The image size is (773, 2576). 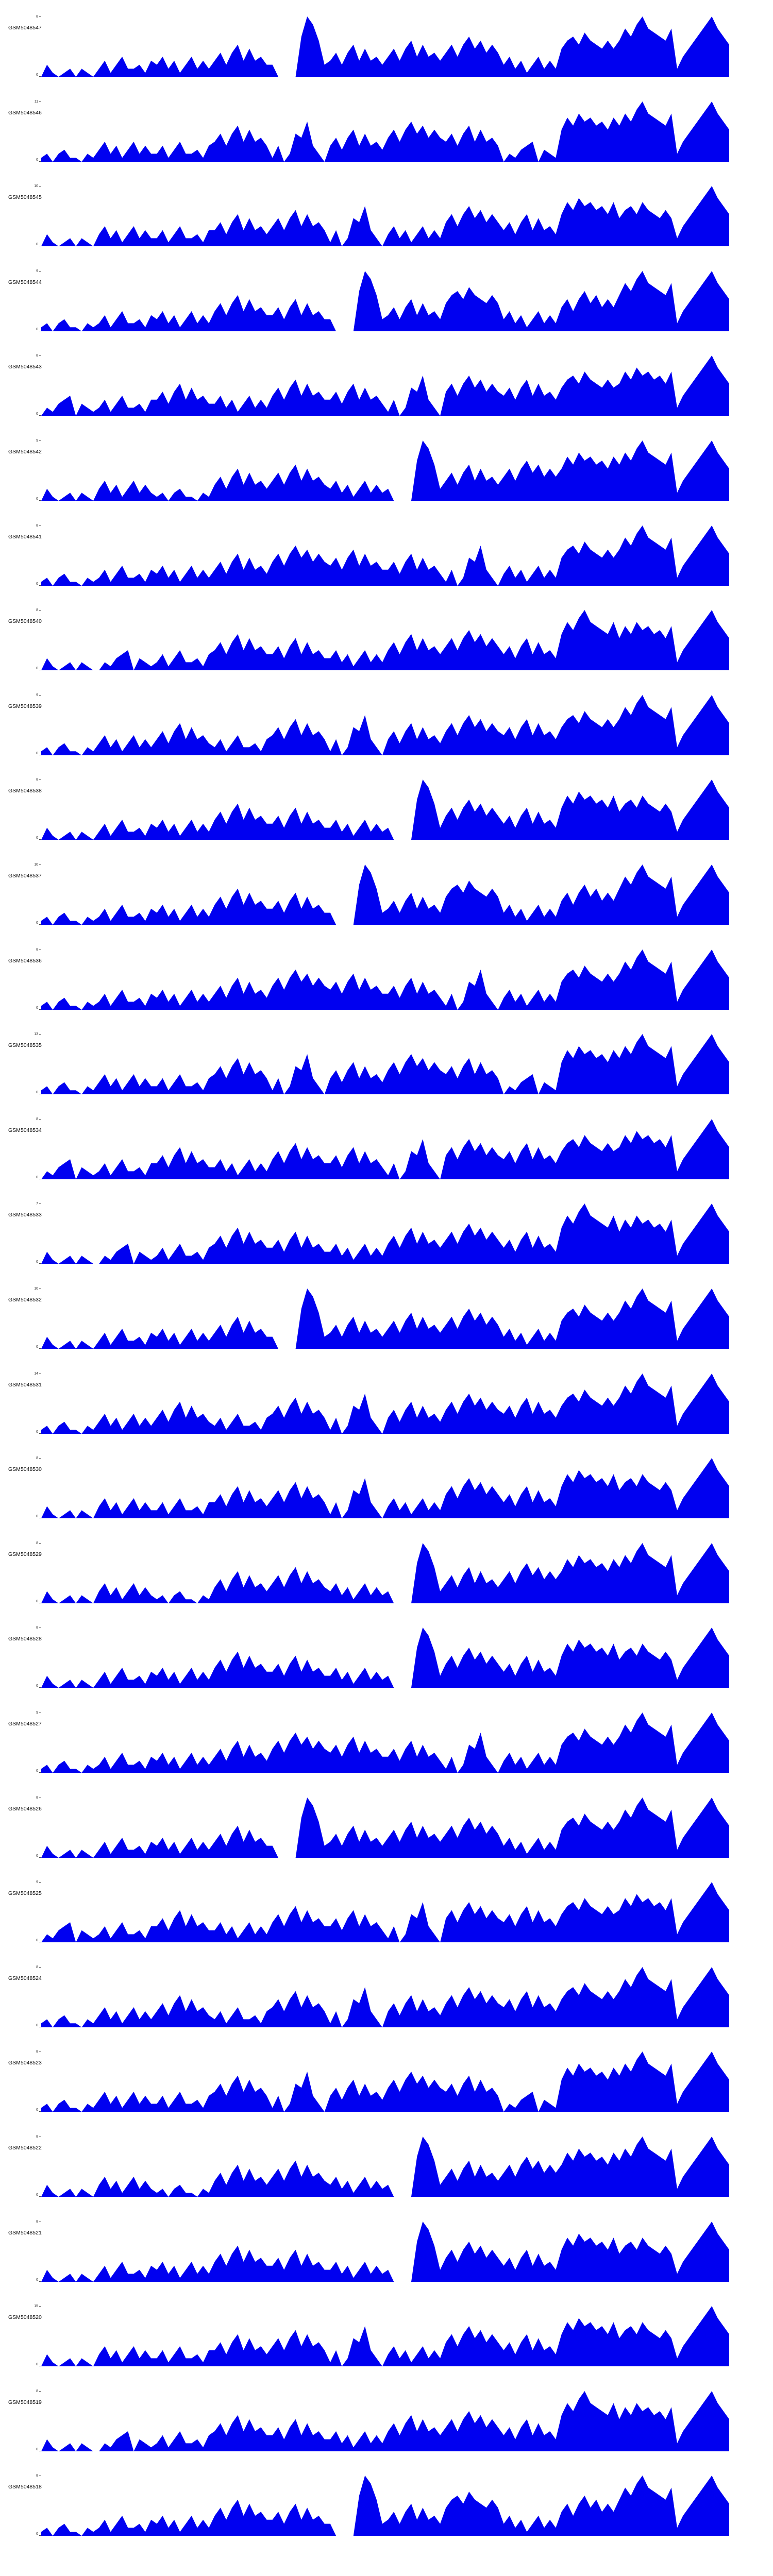 What do you see at coordinates (25, 112) in the screenshot?
I see `track-label: GSM5048546` at bounding box center [25, 112].